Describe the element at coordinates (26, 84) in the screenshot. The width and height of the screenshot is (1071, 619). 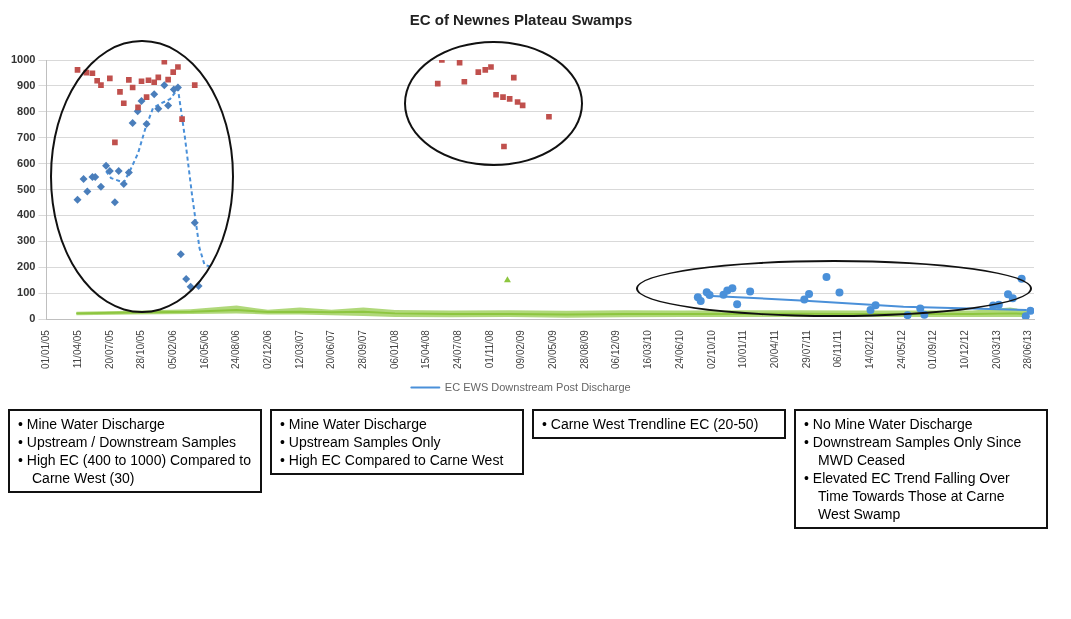
I see `y-tick-label: 900` at that location.